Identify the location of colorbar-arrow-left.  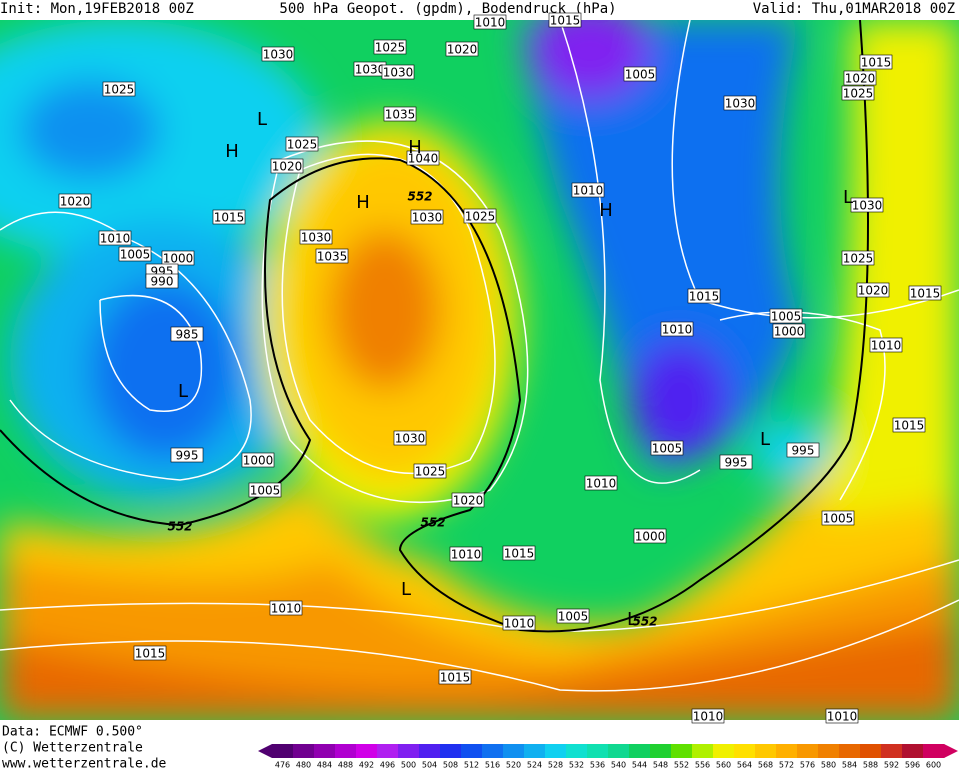
(265, 751).